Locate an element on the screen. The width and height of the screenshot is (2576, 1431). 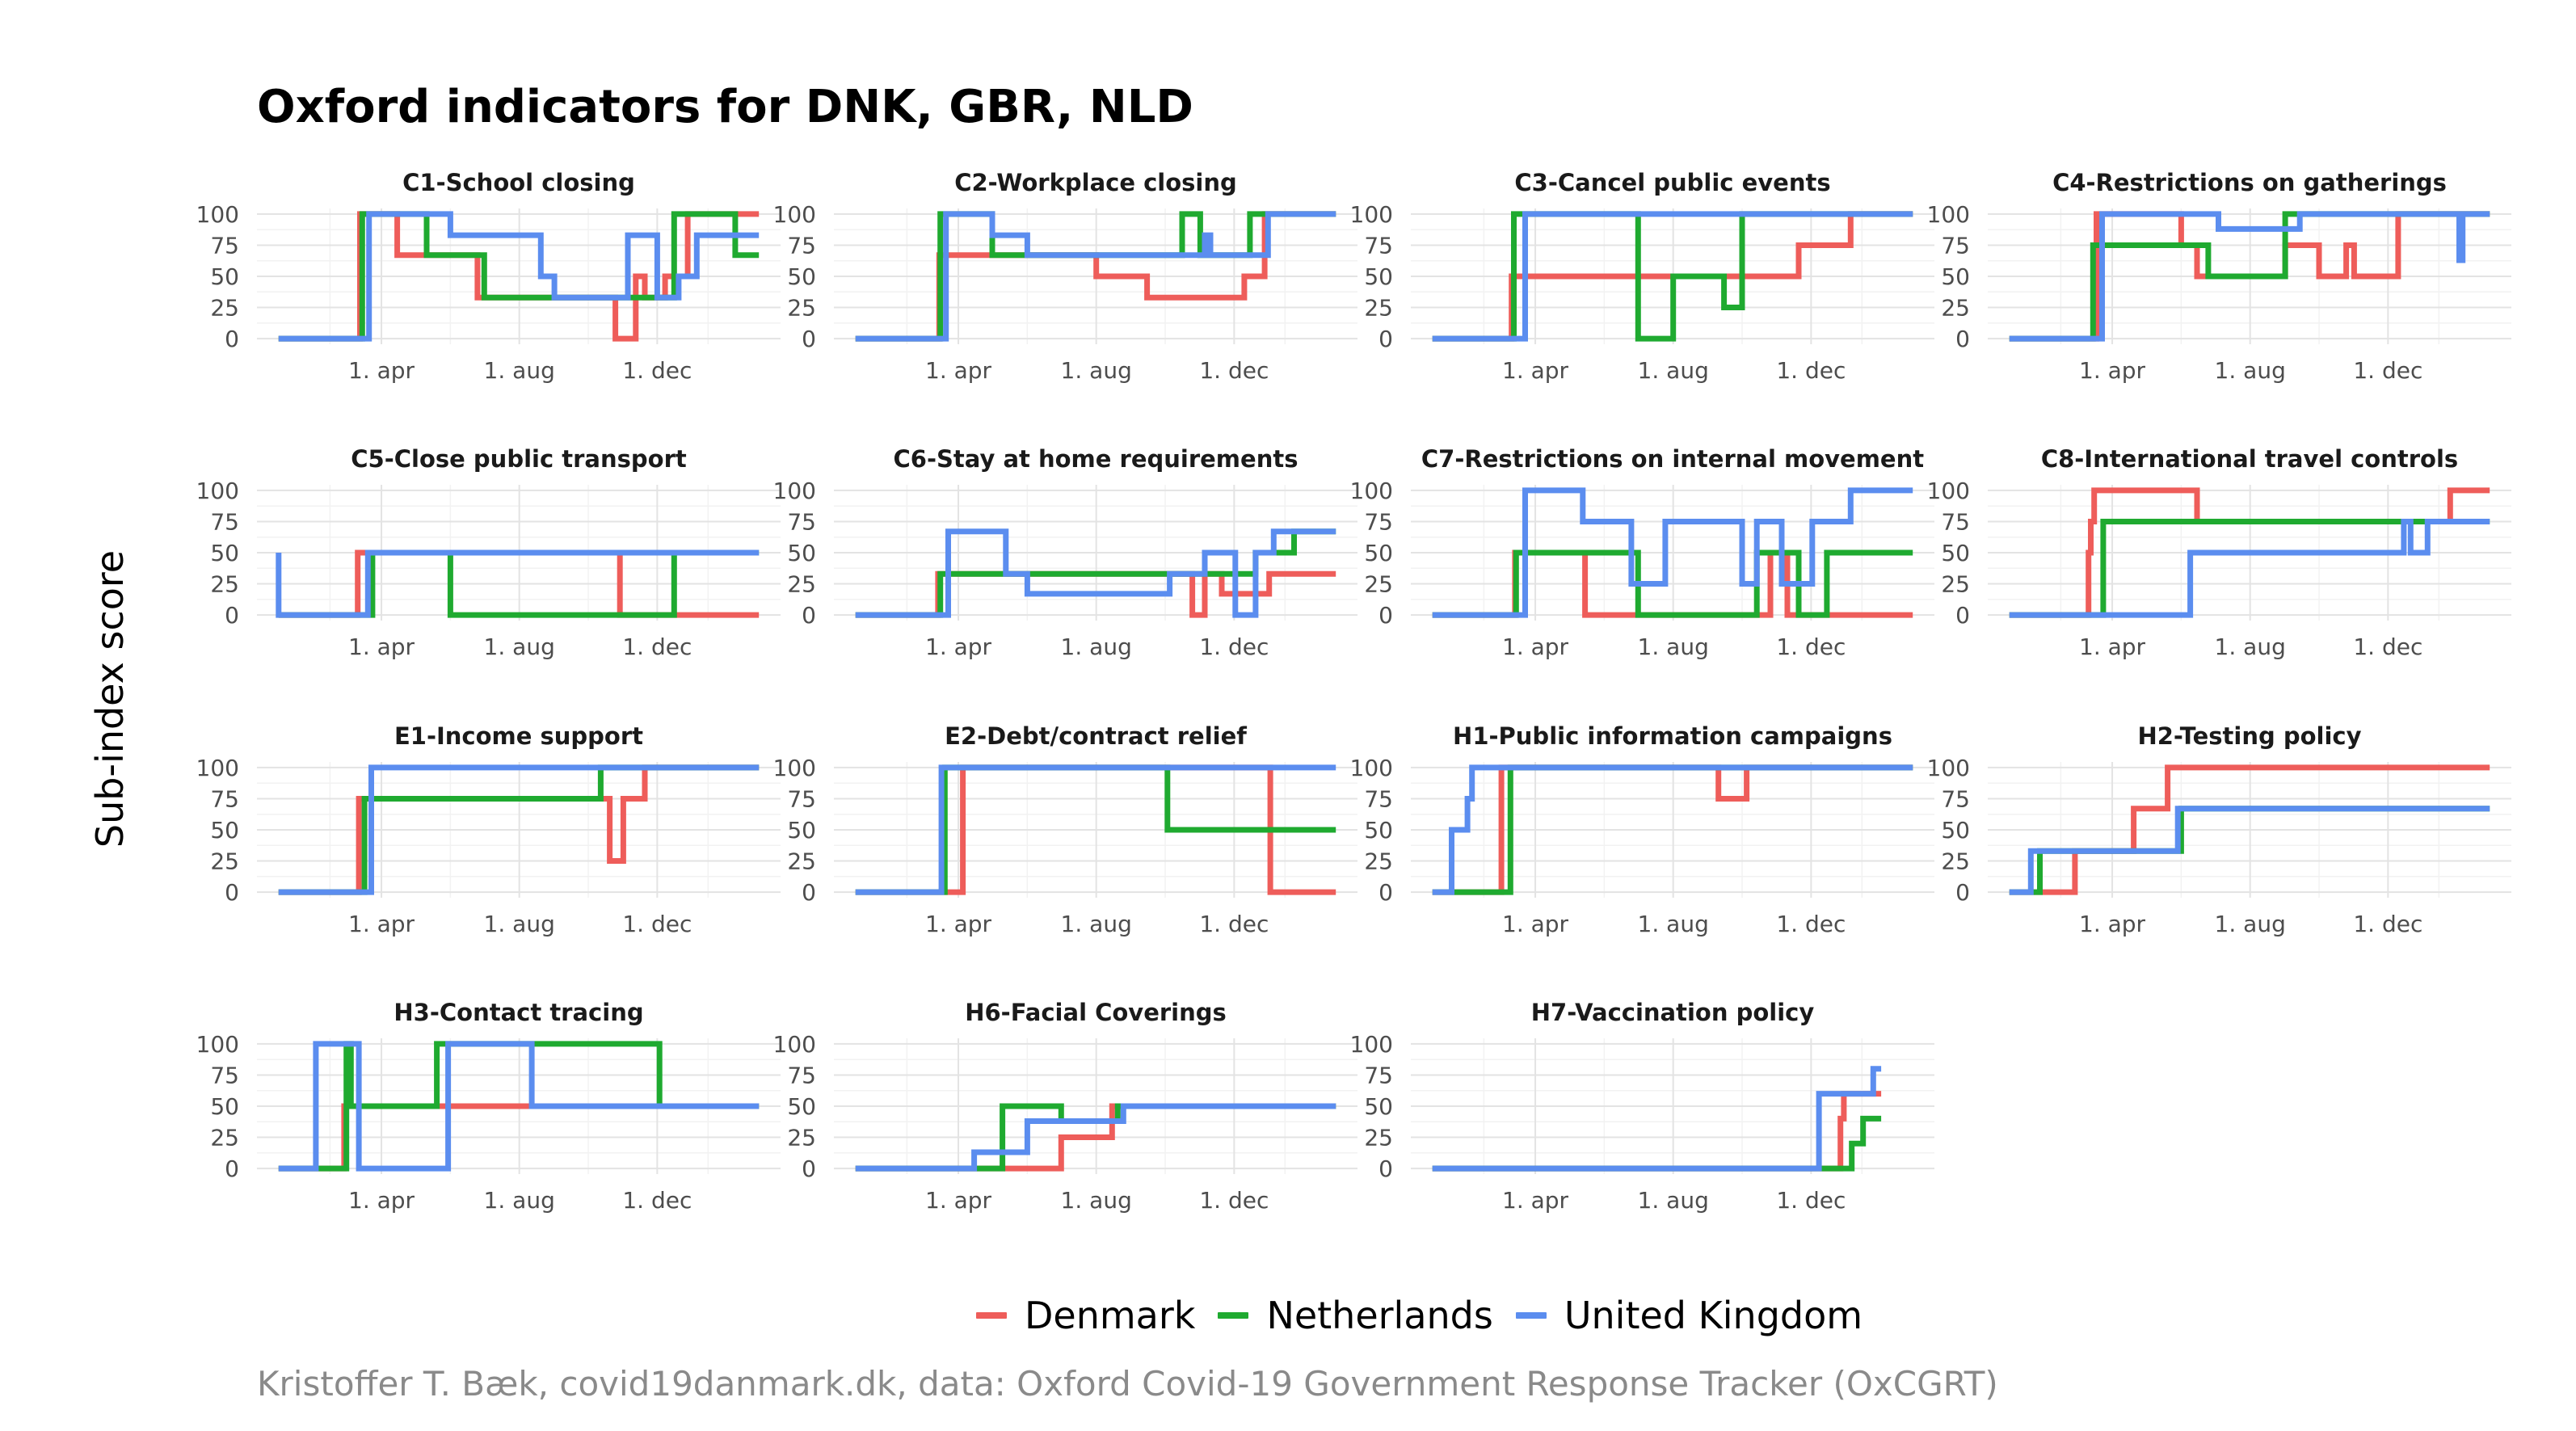
series-line-united-kingdom-c5 is located at coordinates (518, 583).